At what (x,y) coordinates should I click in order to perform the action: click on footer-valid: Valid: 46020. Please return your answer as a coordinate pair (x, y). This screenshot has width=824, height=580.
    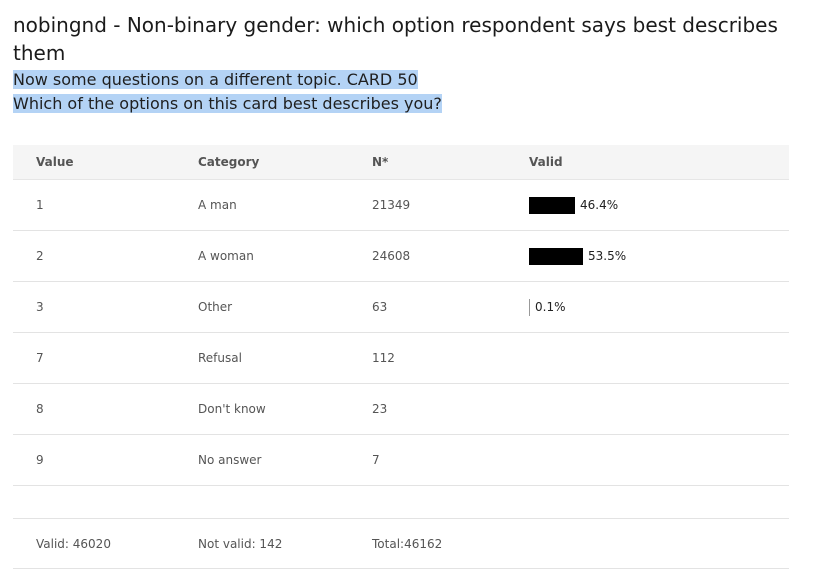
    Looking at the image, I should click on (73, 543).